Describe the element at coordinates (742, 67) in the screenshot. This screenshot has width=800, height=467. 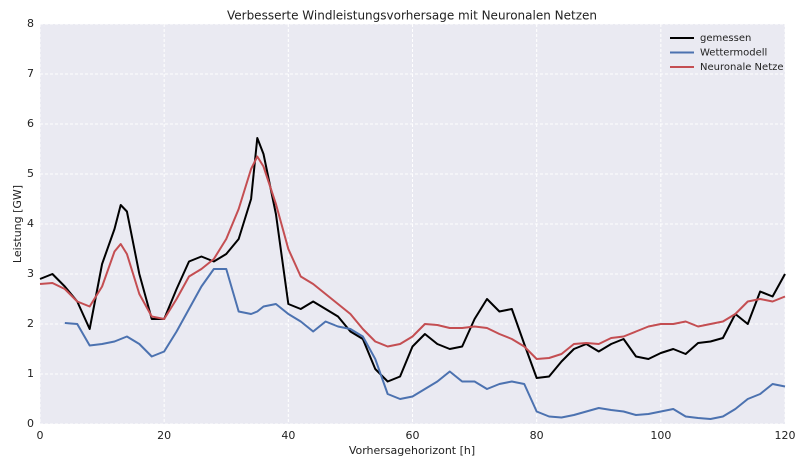
I see `legend-label: Neuronale Netze` at that location.